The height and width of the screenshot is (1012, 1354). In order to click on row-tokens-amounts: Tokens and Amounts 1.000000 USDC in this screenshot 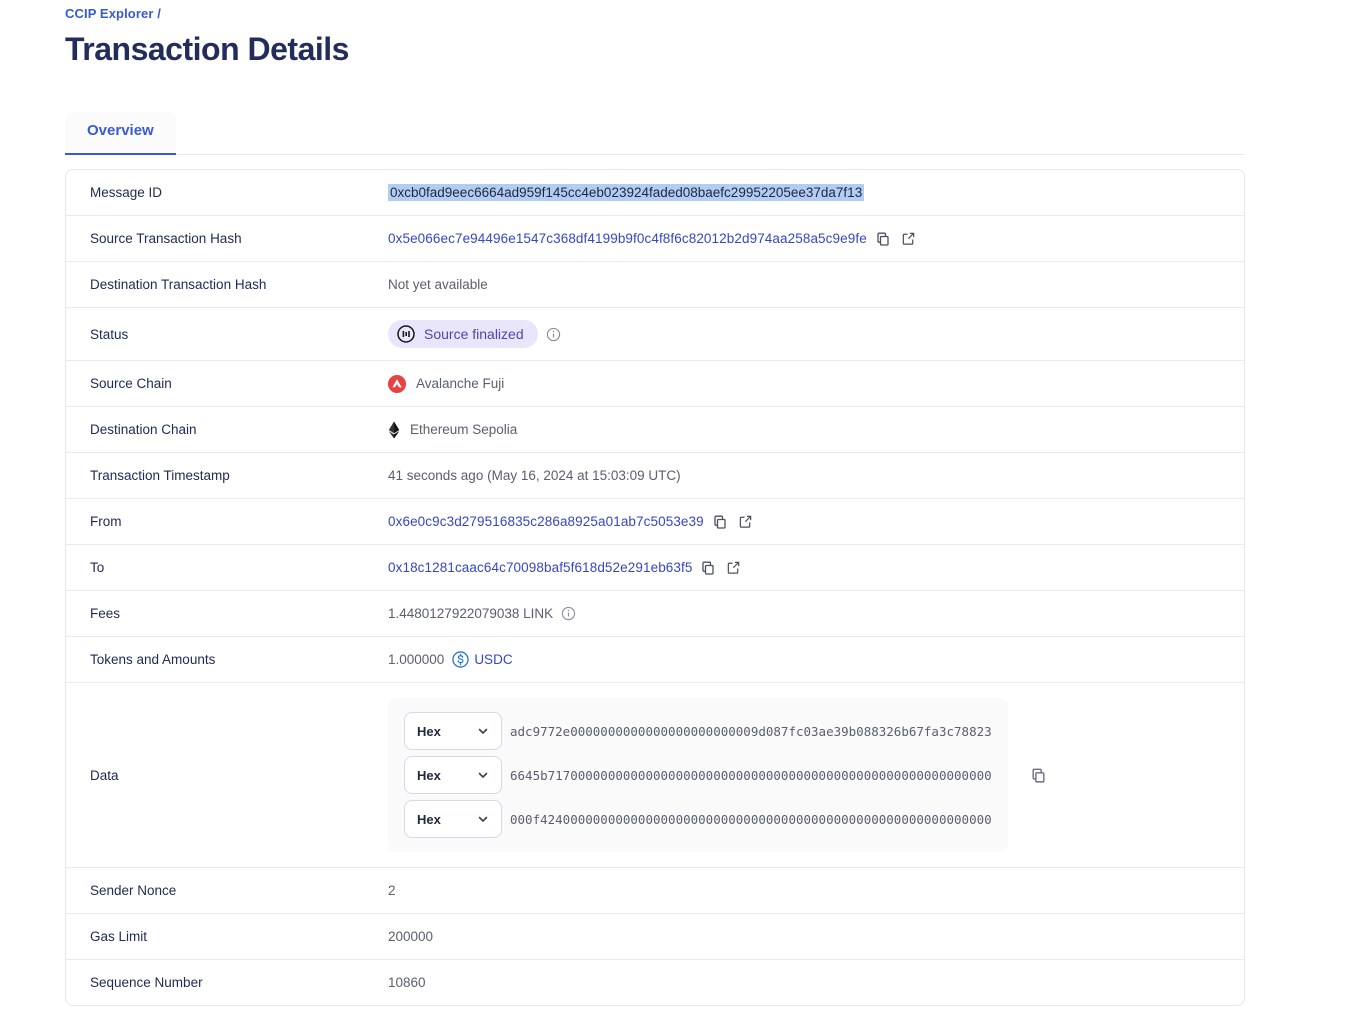, I will do `click(655, 660)`.